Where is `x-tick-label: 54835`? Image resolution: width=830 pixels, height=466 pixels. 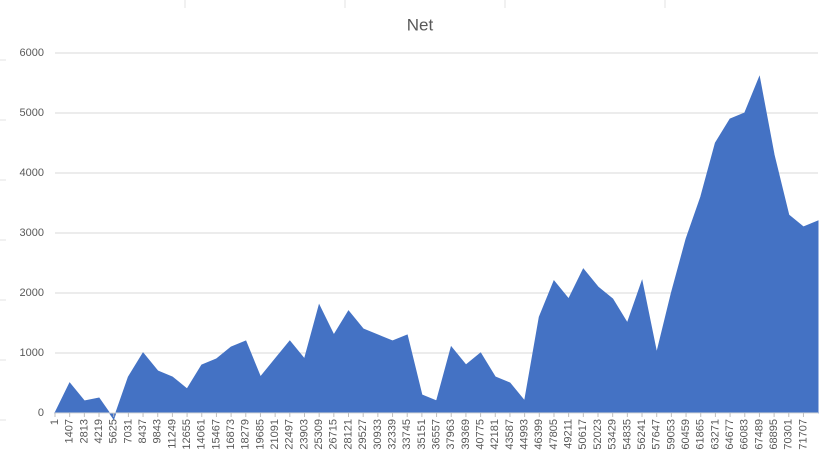
x-tick-label: 54835 is located at coordinates (627, 434).